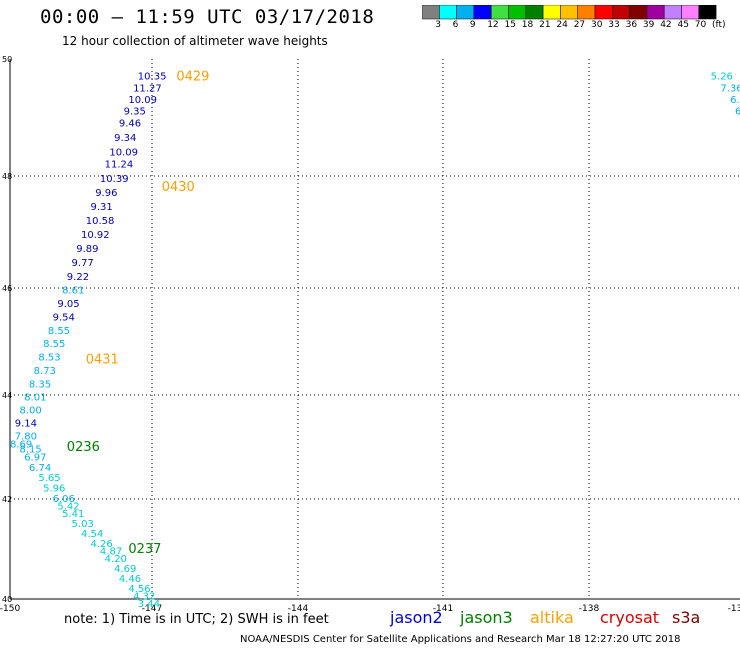  Describe the element at coordinates (64, 317) in the screenshot. I see `wave-height-value: 9.54` at that location.